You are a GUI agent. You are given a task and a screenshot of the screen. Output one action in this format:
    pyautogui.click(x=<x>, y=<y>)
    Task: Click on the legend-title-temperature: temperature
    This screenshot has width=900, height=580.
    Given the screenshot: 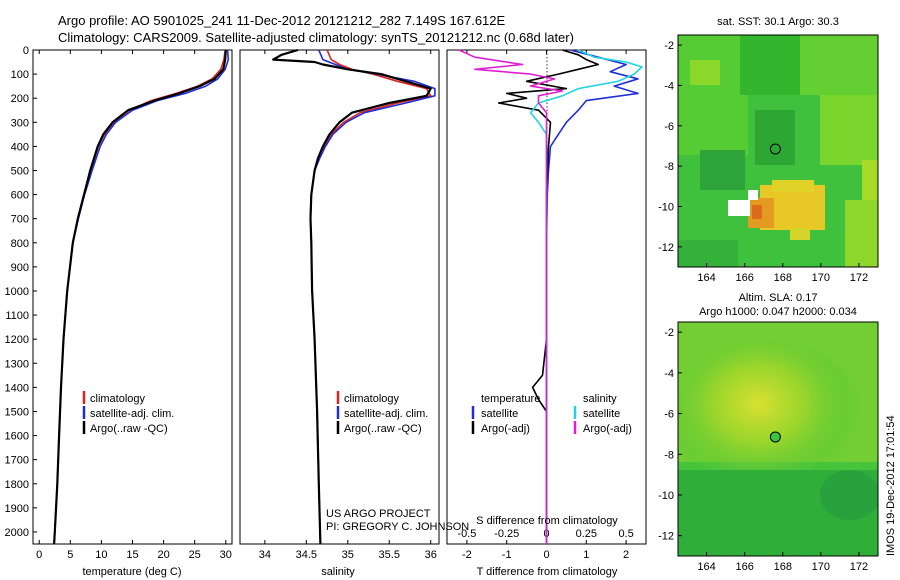 What is the action you would take?
    pyautogui.click(x=510, y=399)
    